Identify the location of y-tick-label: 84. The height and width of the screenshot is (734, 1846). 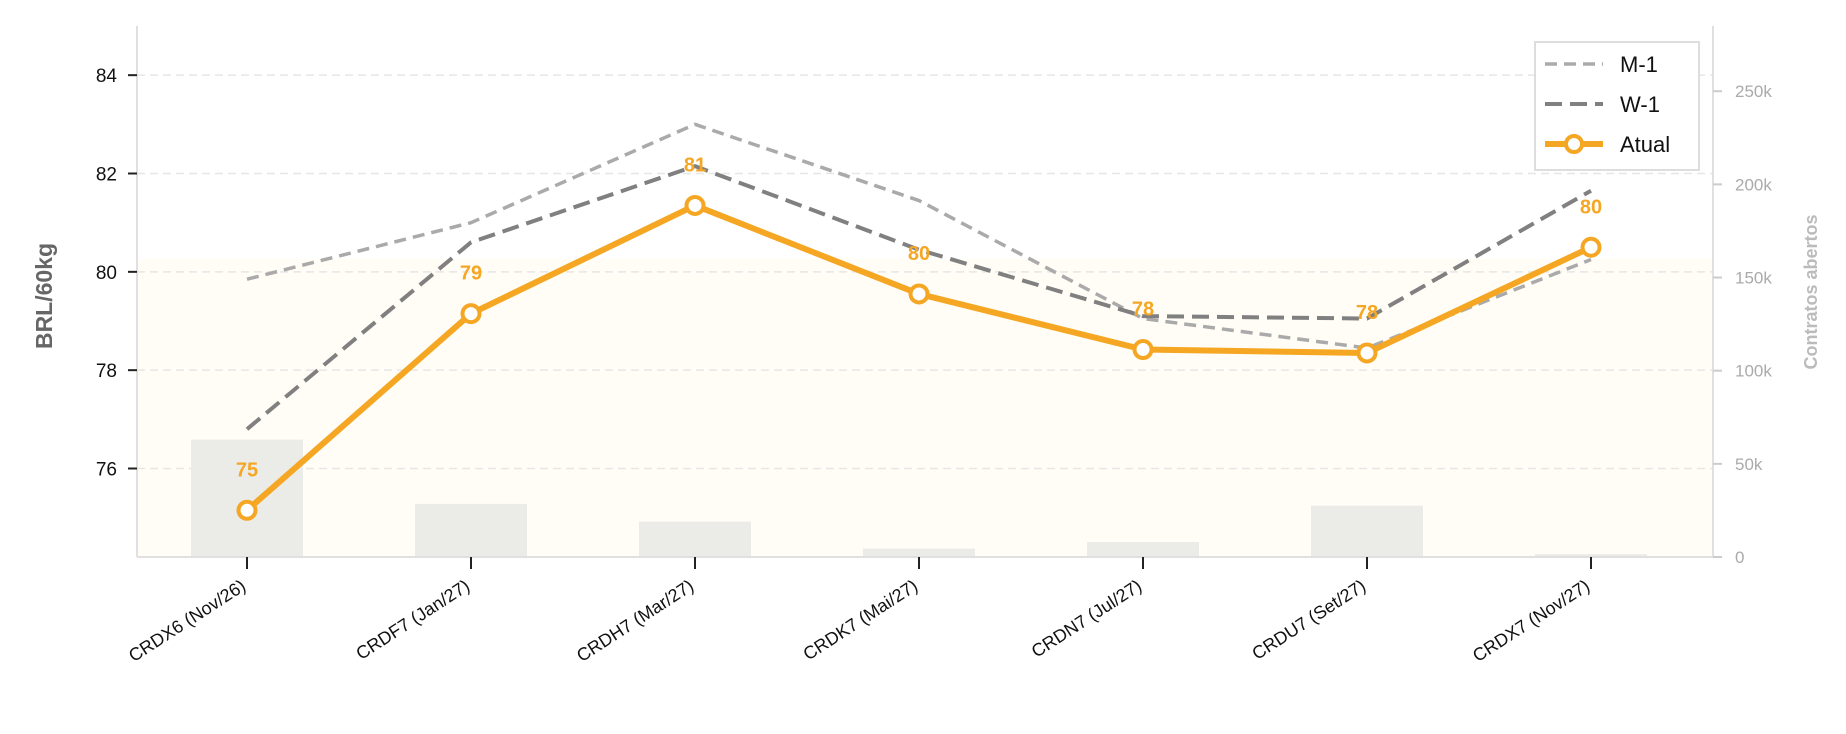
(107, 76).